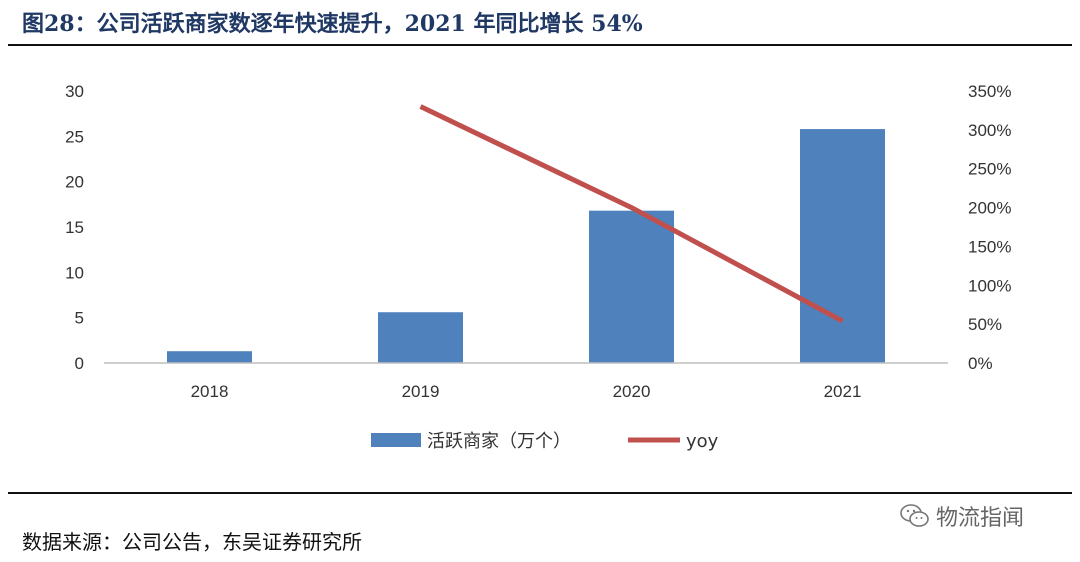 The width and height of the screenshot is (1080, 562). What do you see at coordinates (702, 441) in the screenshot?
I see `legend-label-line: yoy` at bounding box center [702, 441].